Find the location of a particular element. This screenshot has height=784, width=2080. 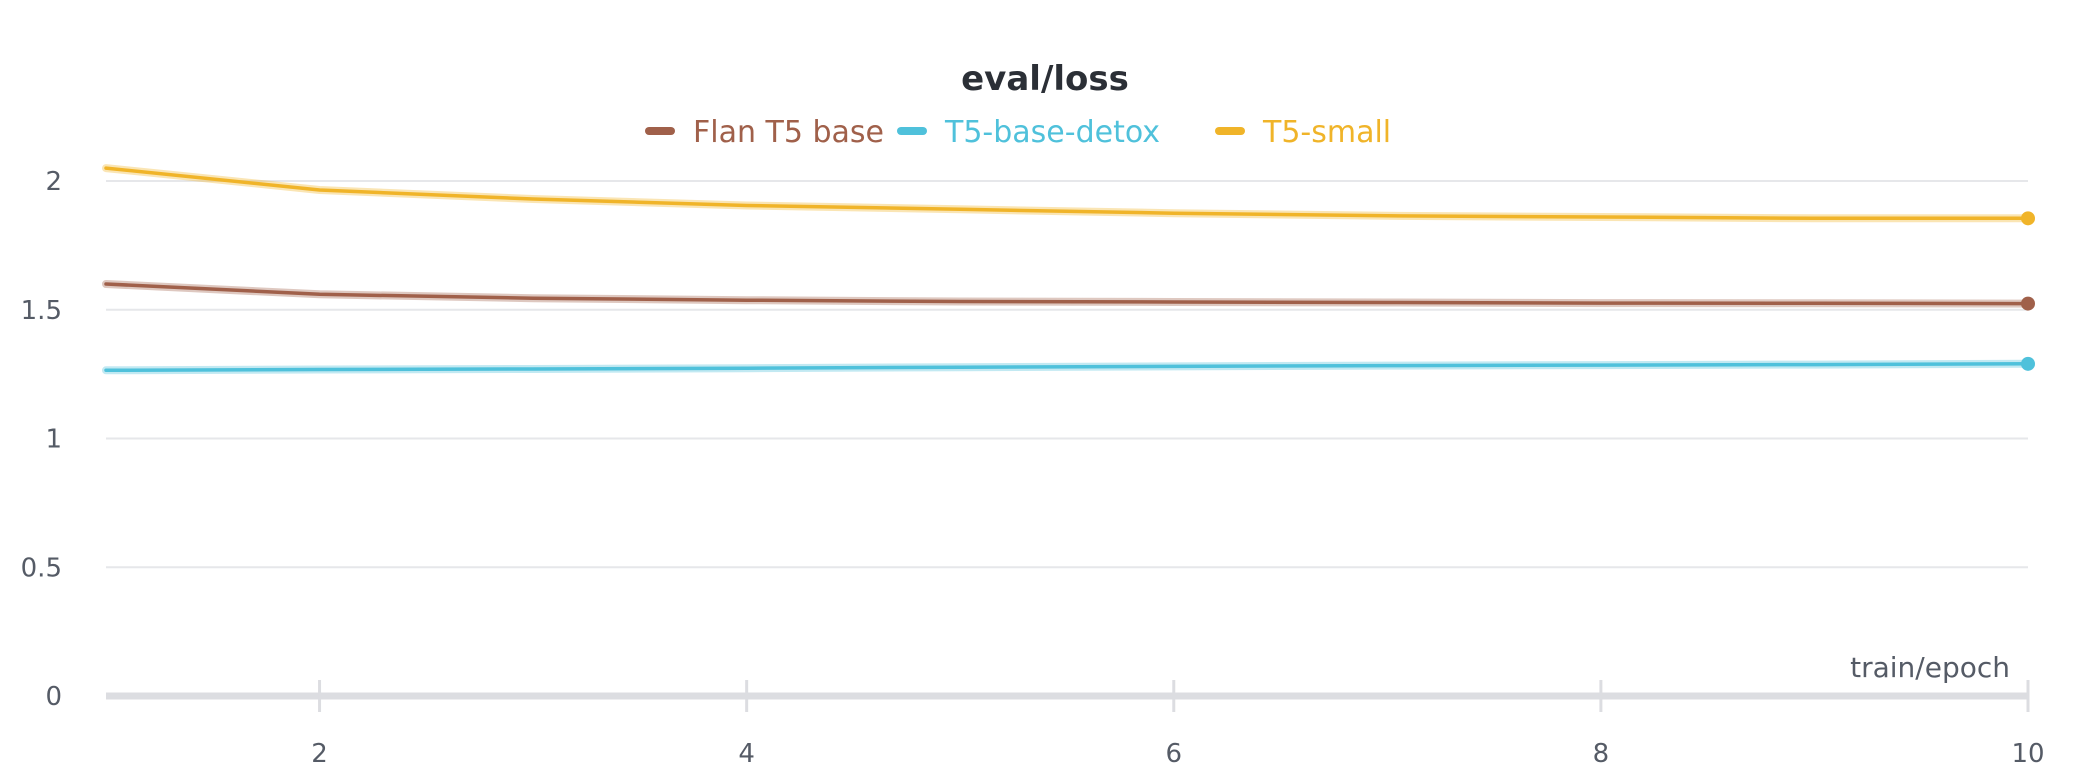

y-axis-tick-labels: 0 0.5 1 1.5 2 is located at coordinates (41, 439).